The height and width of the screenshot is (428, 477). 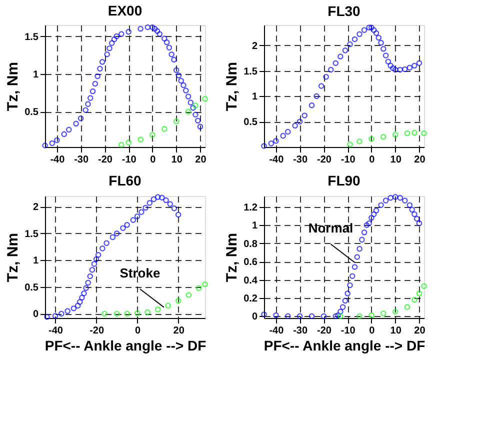 I want to click on y-tick-label: 2, so click(x=255, y=46).